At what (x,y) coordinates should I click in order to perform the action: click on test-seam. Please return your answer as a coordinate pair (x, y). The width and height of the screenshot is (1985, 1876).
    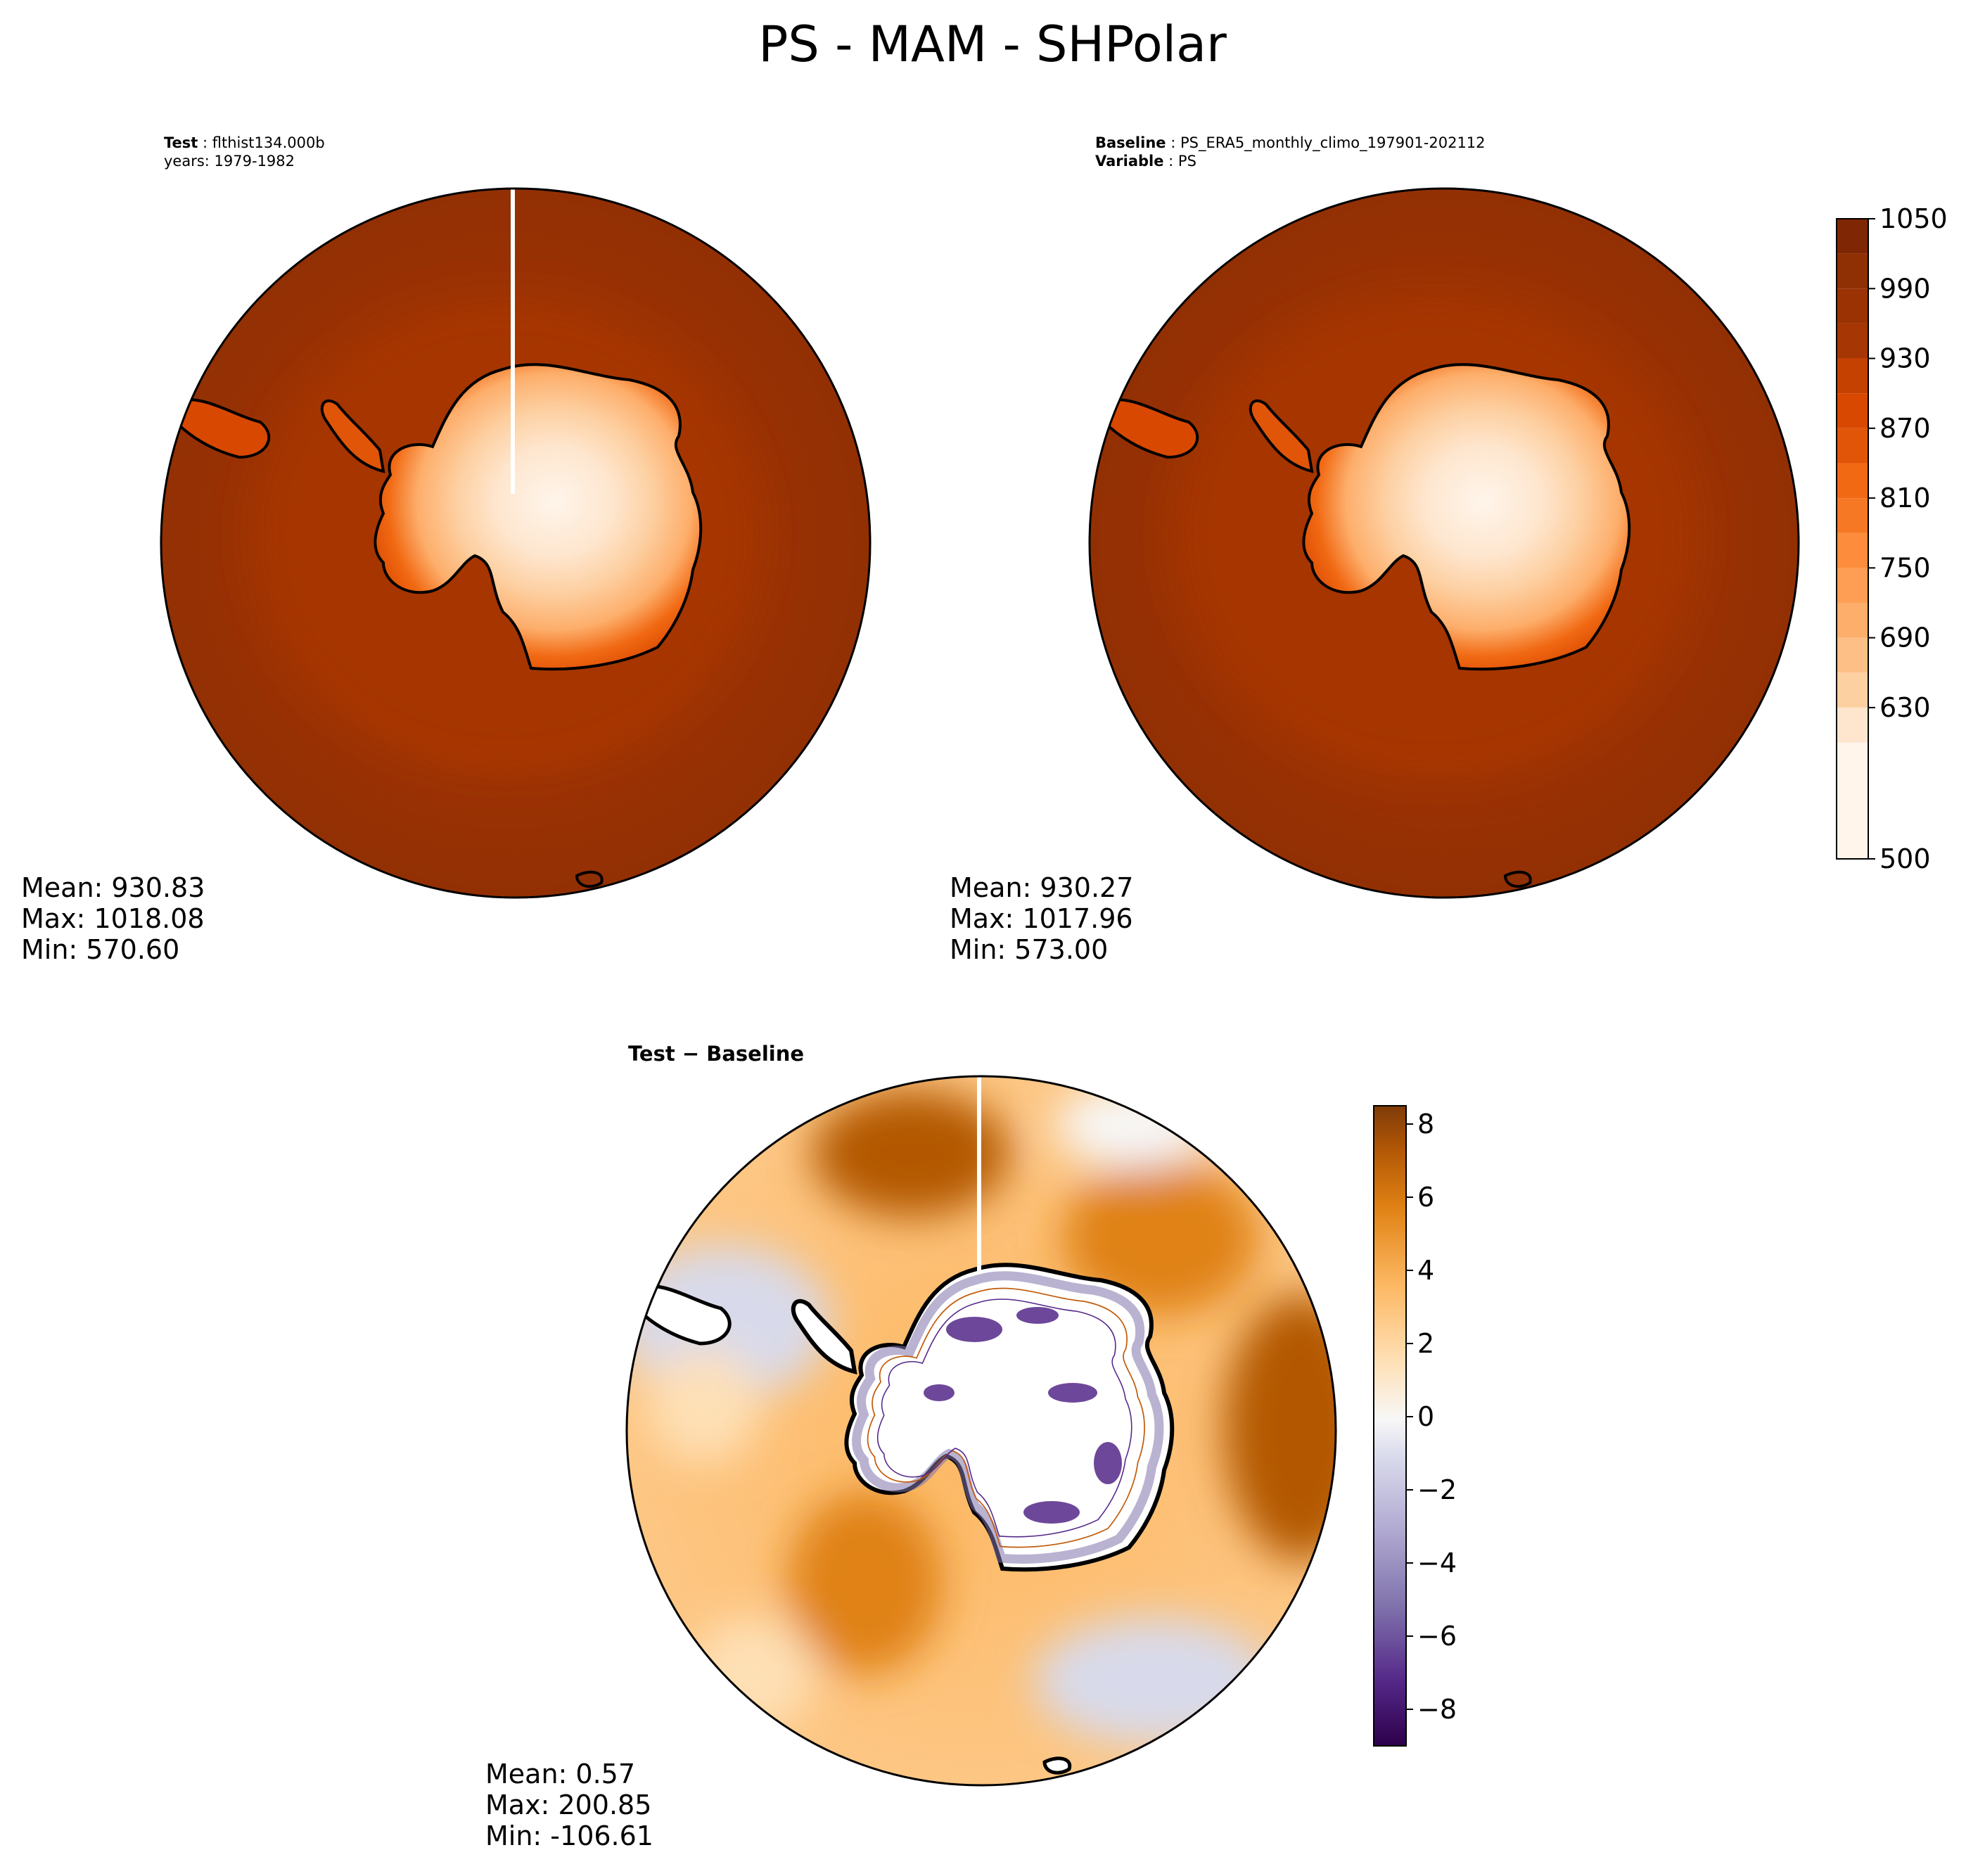
    Looking at the image, I should click on (513, 341).